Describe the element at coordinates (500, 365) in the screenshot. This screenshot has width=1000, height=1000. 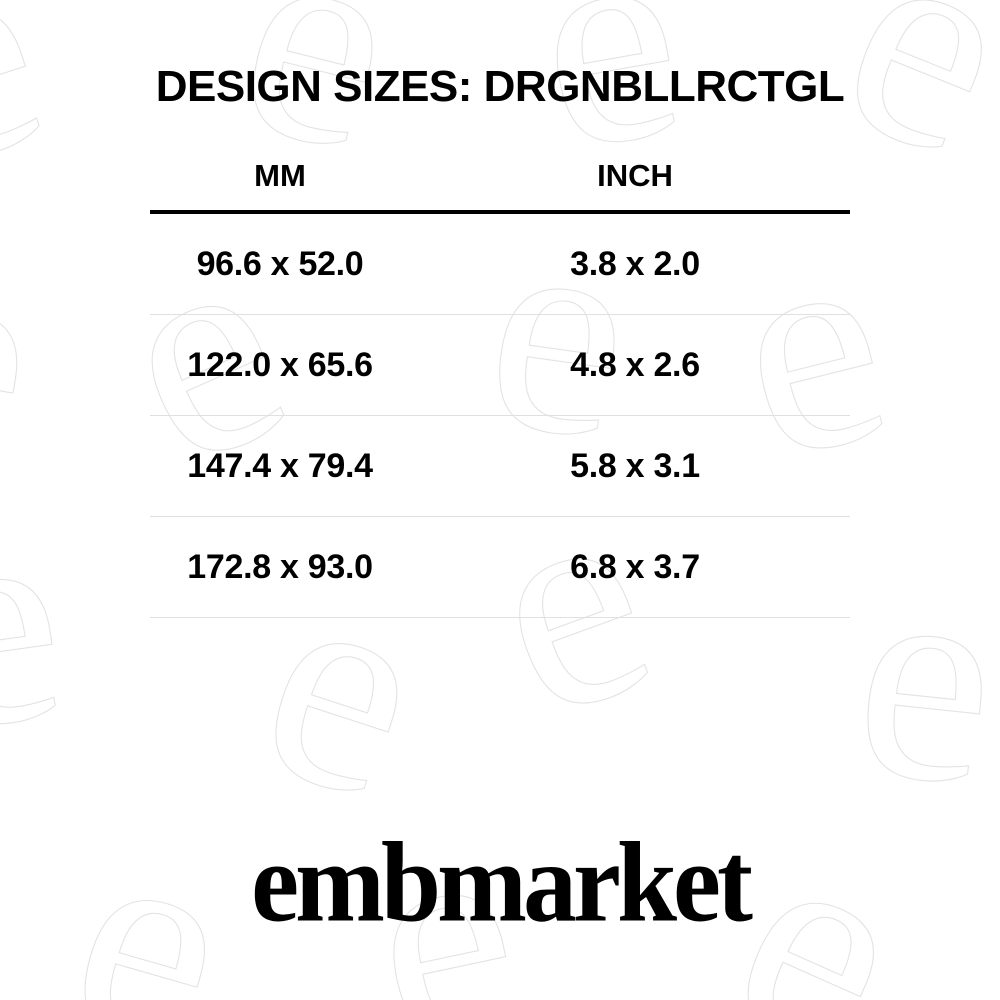
I see `table-row: 122.0 x 65.6 4.8 x 2.6` at that location.